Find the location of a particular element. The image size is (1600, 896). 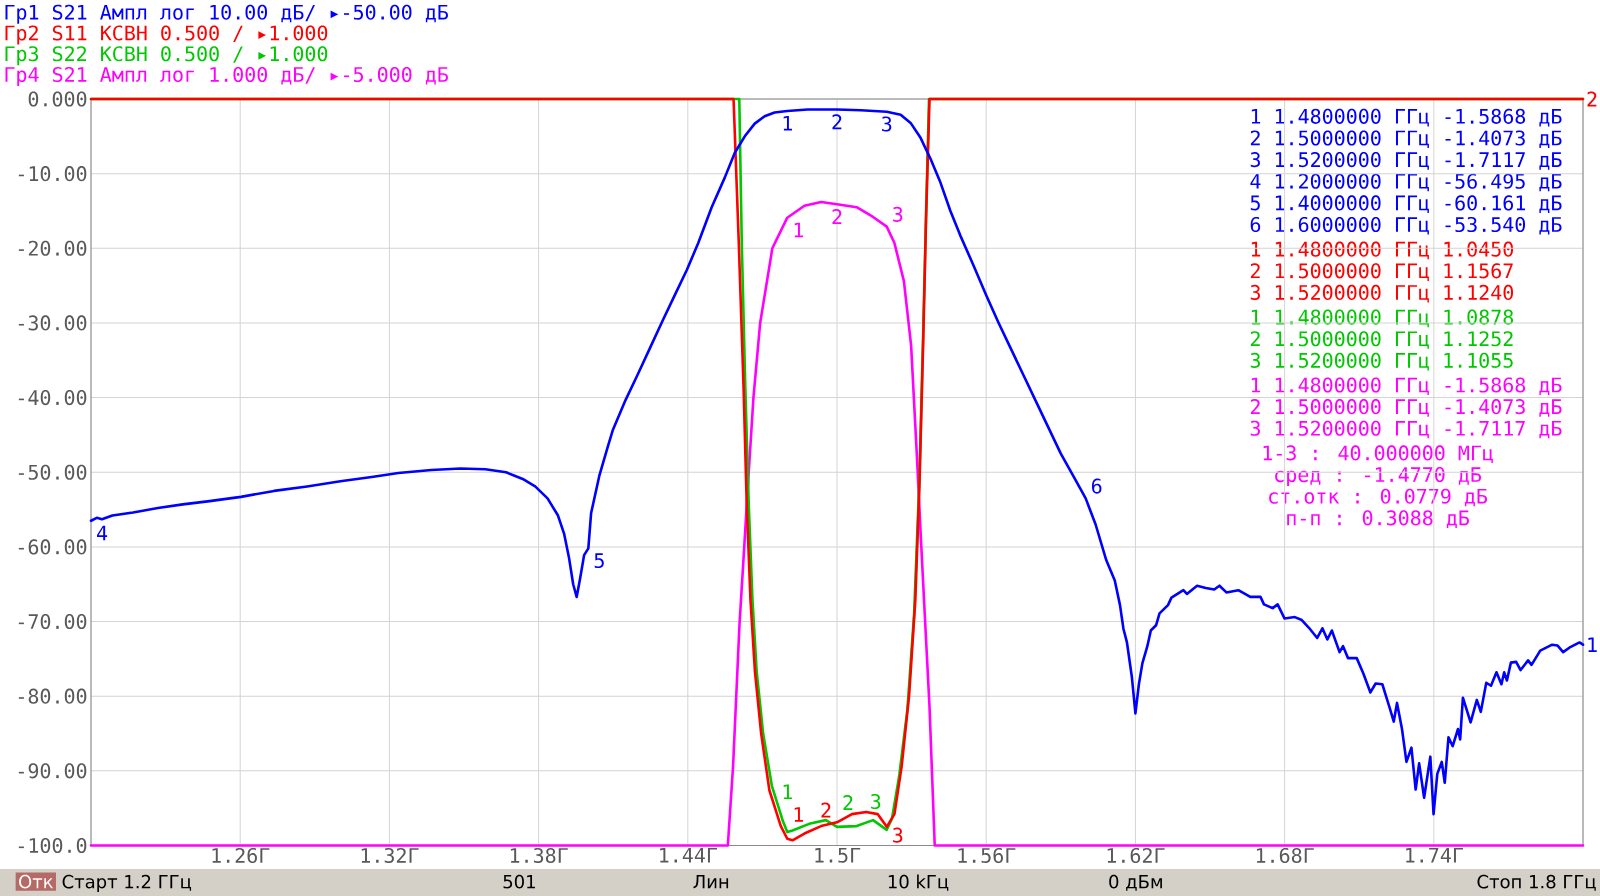

annotation: 4 1.2000000 ГГц -56.495 дБ is located at coordinates (1406, 182).